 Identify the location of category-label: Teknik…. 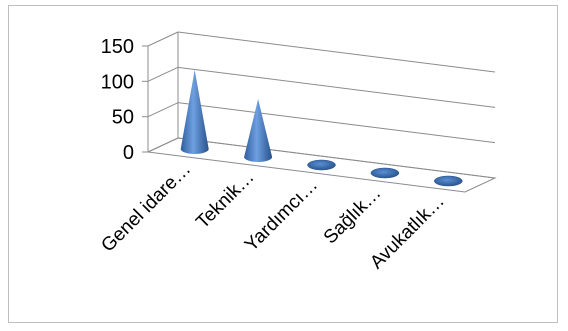
(225, 200).